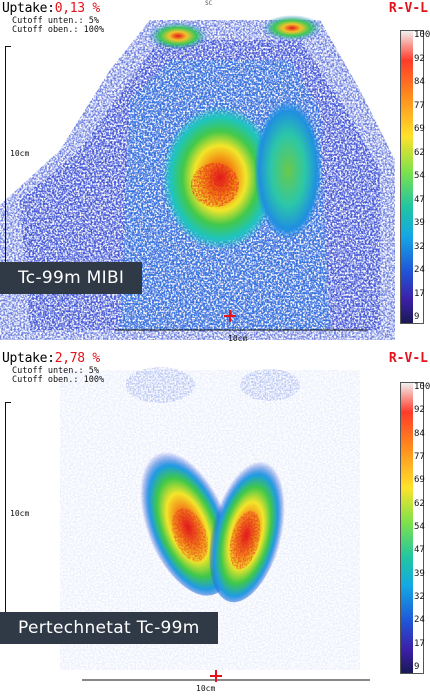 The height and width of the screenshot is (700, 430). Describe the element at coordinates (71, 278) in the screenshot. I see `caption-mibi: Tc-99m MIBI` at that location.